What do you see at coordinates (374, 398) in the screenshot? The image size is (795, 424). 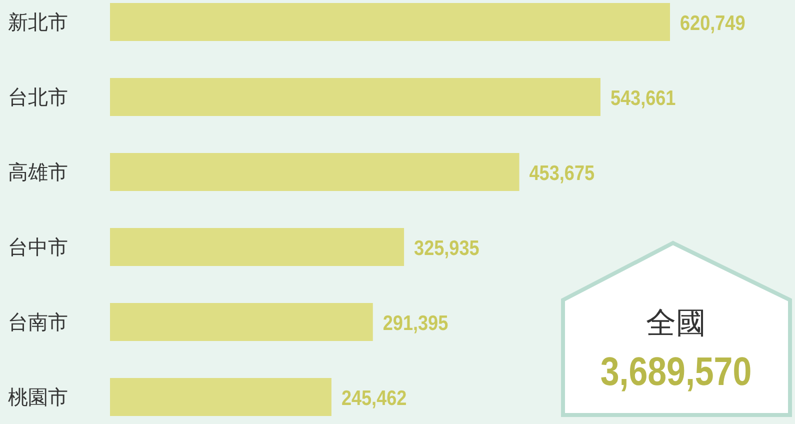 I see `data-label: 245,462` at bounding box center [374, 398].